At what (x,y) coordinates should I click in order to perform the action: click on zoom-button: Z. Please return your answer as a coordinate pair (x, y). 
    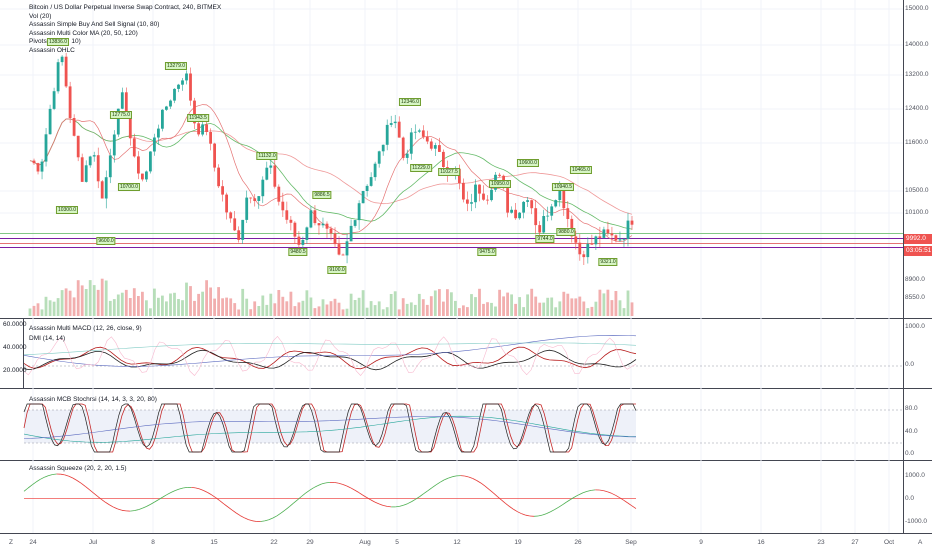
    Looking at the image, I should click on (11, 542).